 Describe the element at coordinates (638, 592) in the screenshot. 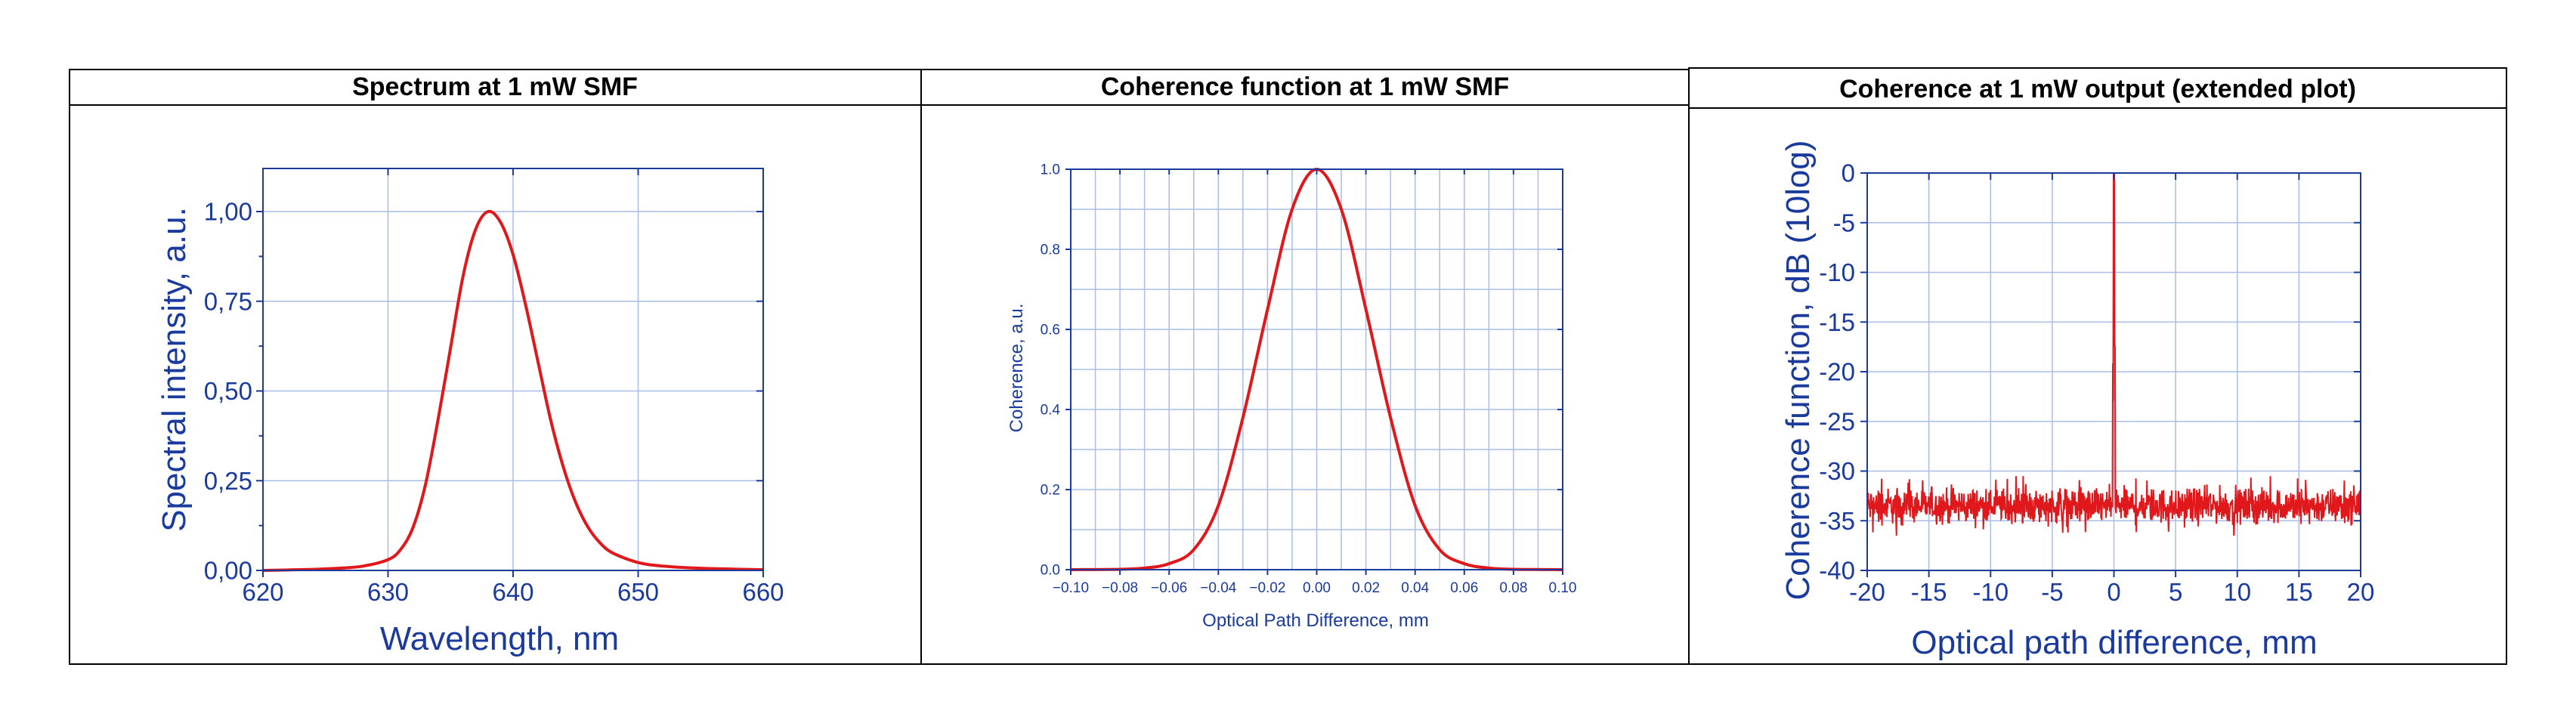

I see `chart1-xtick-label: 650` at that location.